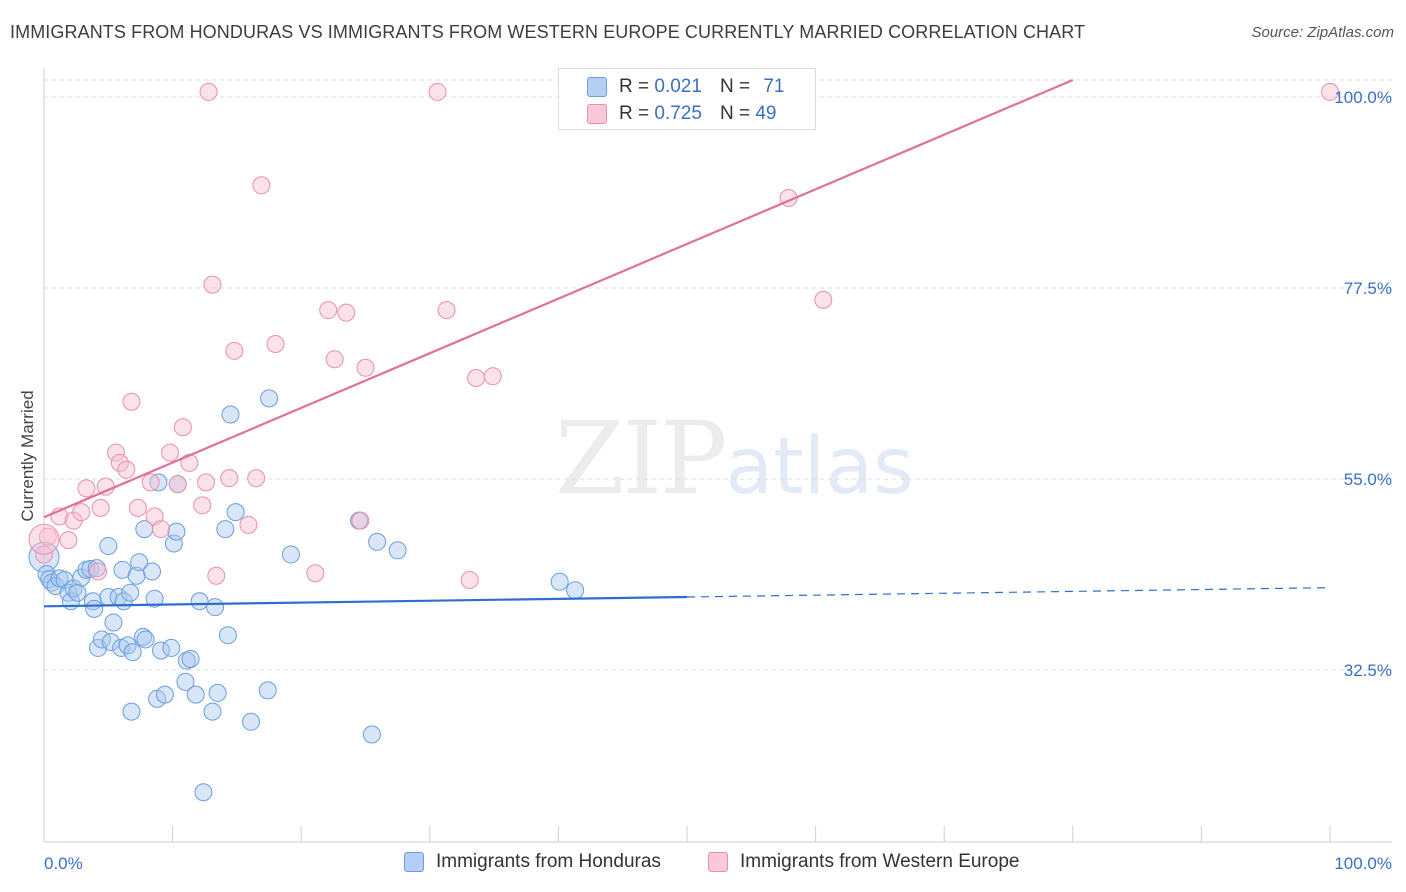  Describe the element at coordinates (718, 862) in the screenshot. I see `series-swatch-western-europe` at that location.